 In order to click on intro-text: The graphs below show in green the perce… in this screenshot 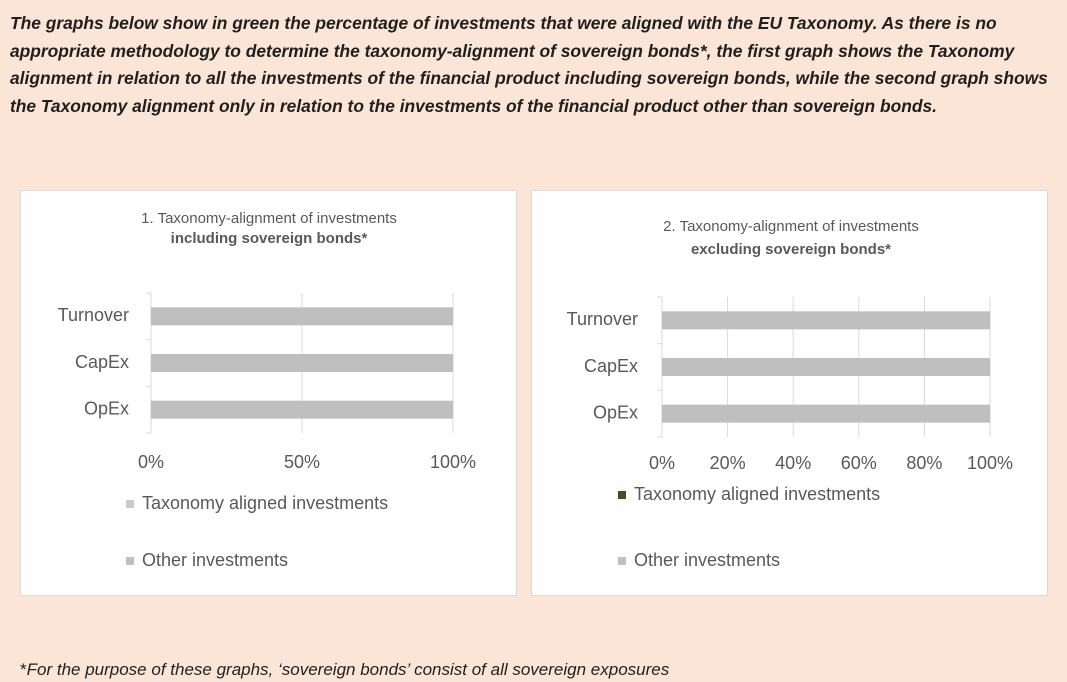, I will do `click(529, 64)`.